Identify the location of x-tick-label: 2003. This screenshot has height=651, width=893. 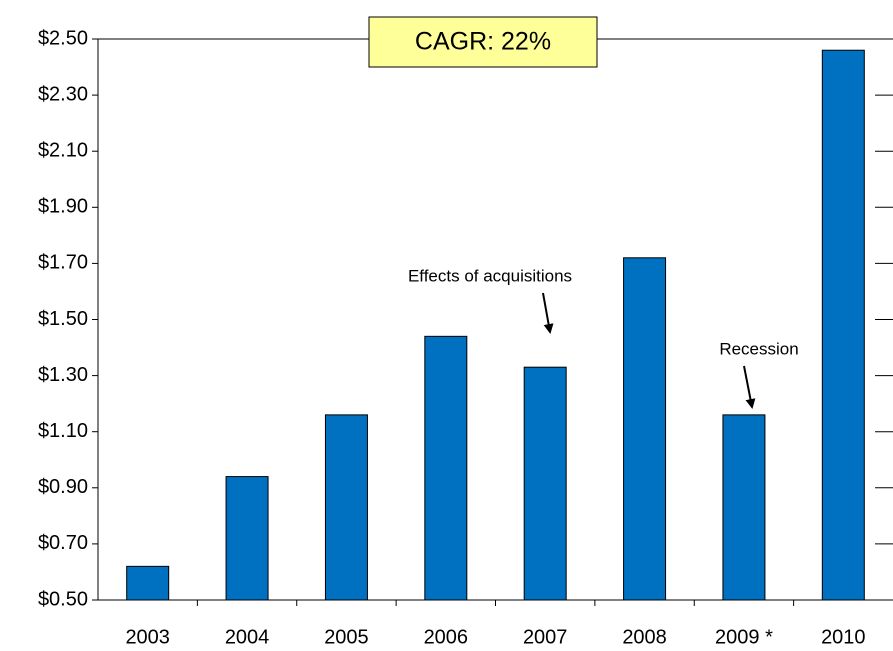
(147, 637).